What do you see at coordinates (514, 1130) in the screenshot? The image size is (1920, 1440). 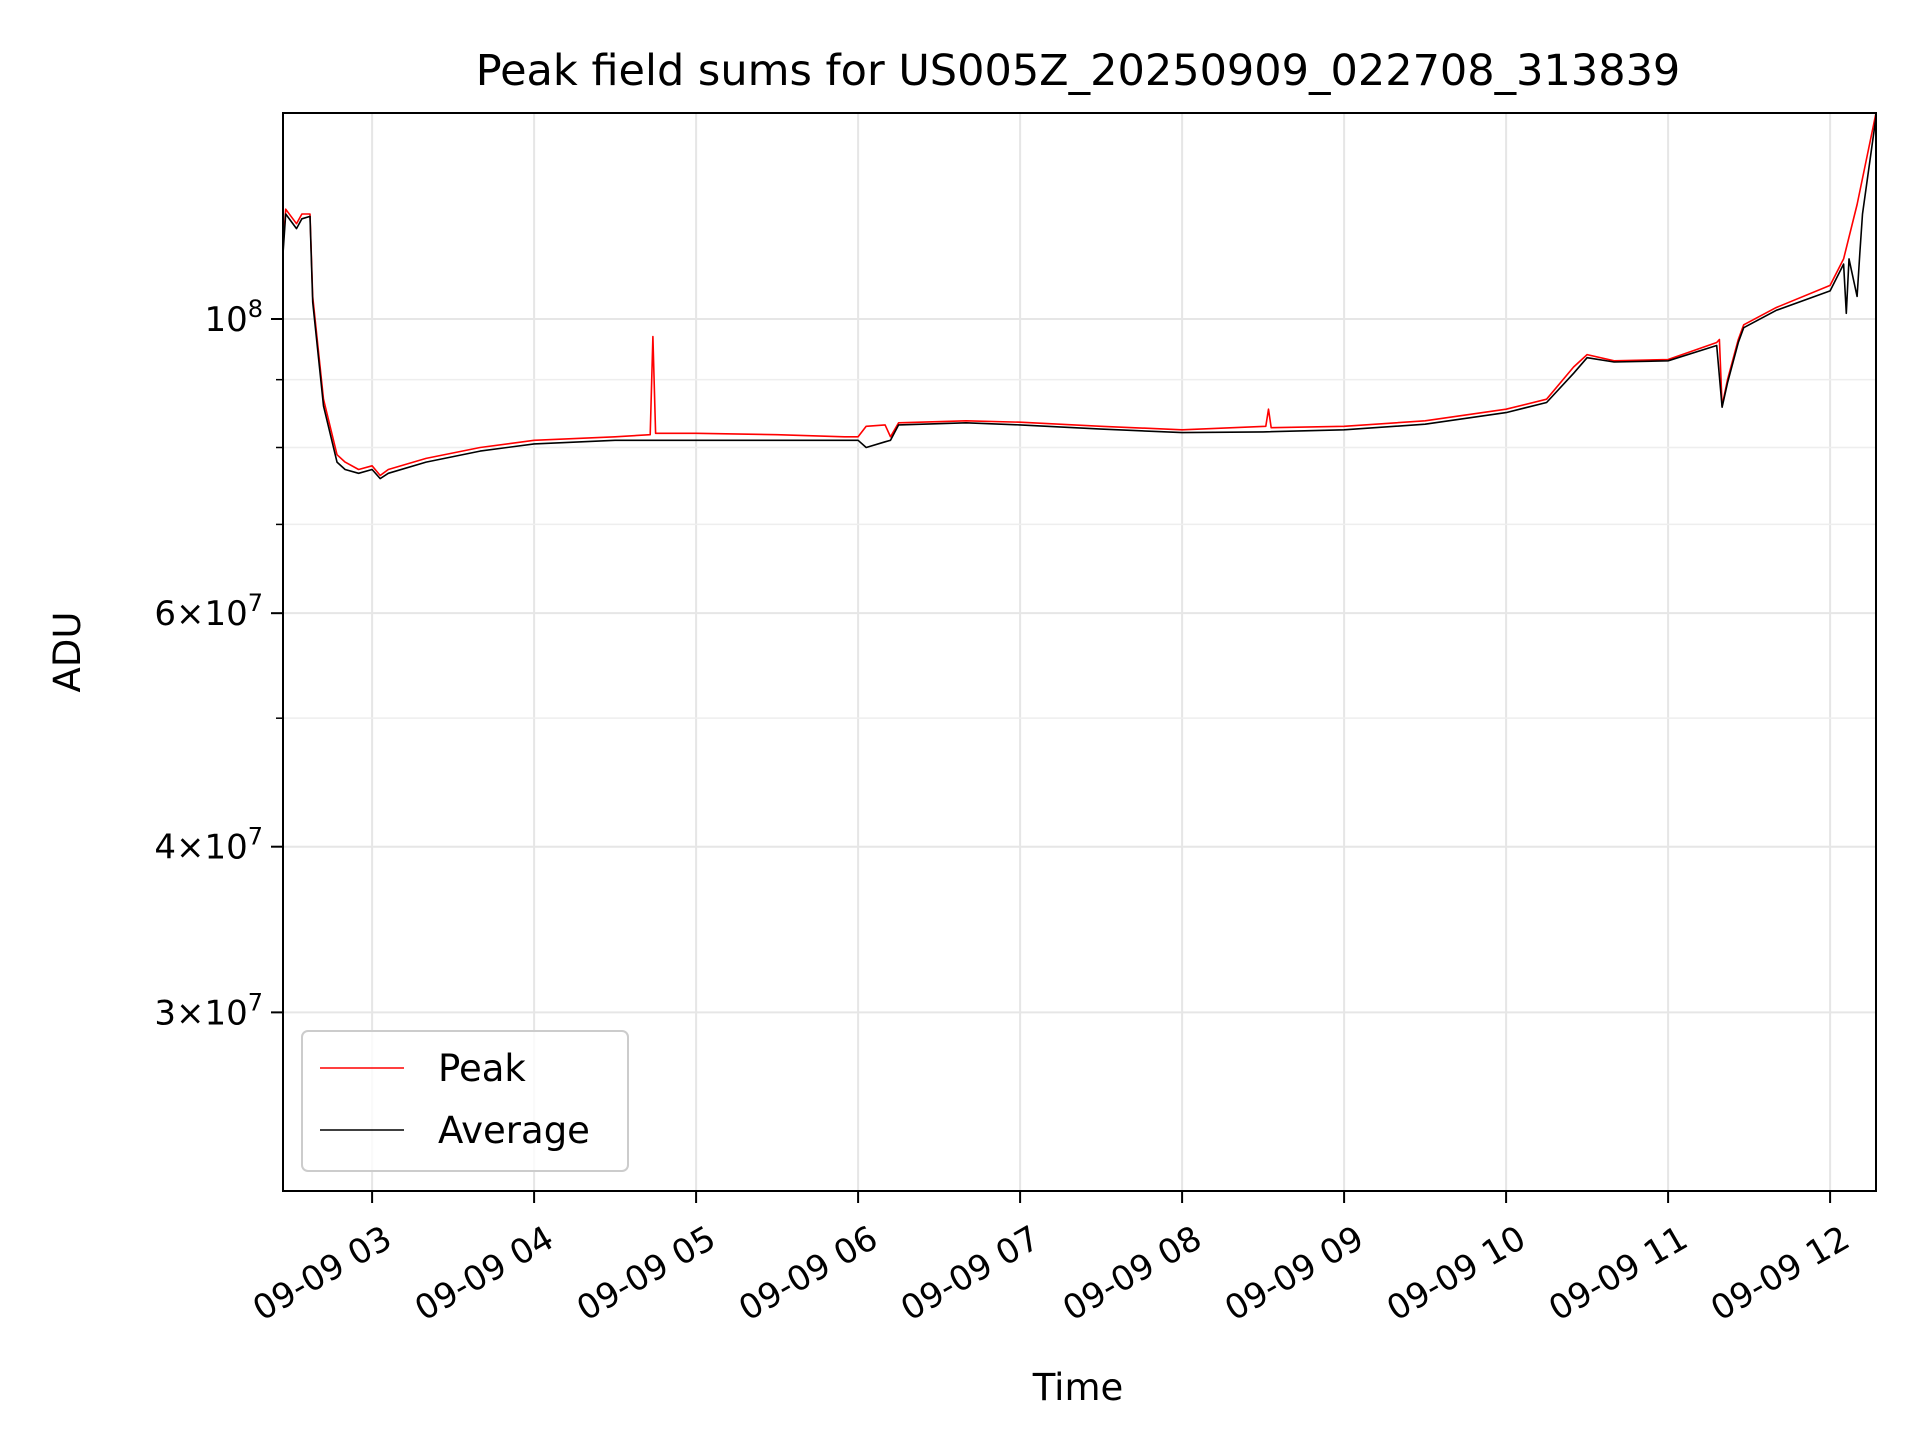 I see `legend-label-average: Average` at bounding box center [514, 1130].